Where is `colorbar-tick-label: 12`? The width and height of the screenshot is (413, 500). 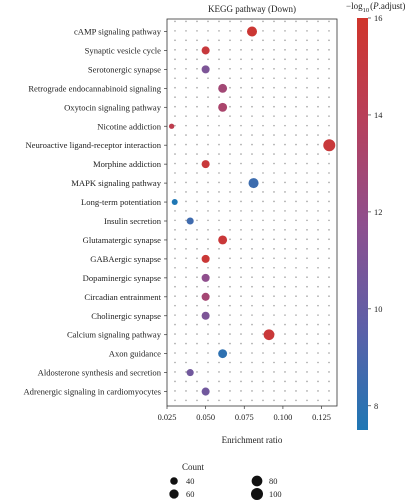
colorbar-tick-label: 12 is located at coordinates (378, 212).